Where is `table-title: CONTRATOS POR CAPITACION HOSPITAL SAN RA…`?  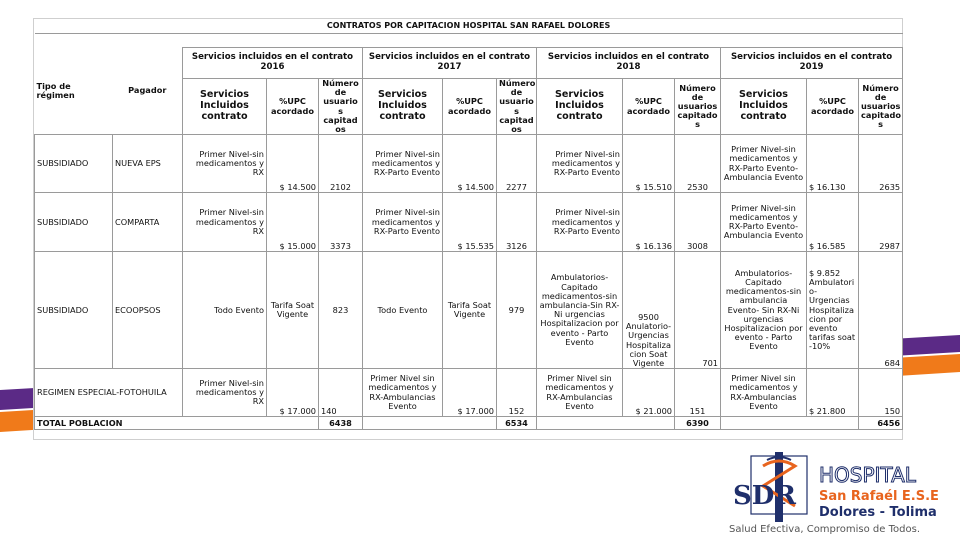
table-title: CONTRATOS POR CAPITACION HOSPITAL SAN RA… is located at coordinates (468, 26).